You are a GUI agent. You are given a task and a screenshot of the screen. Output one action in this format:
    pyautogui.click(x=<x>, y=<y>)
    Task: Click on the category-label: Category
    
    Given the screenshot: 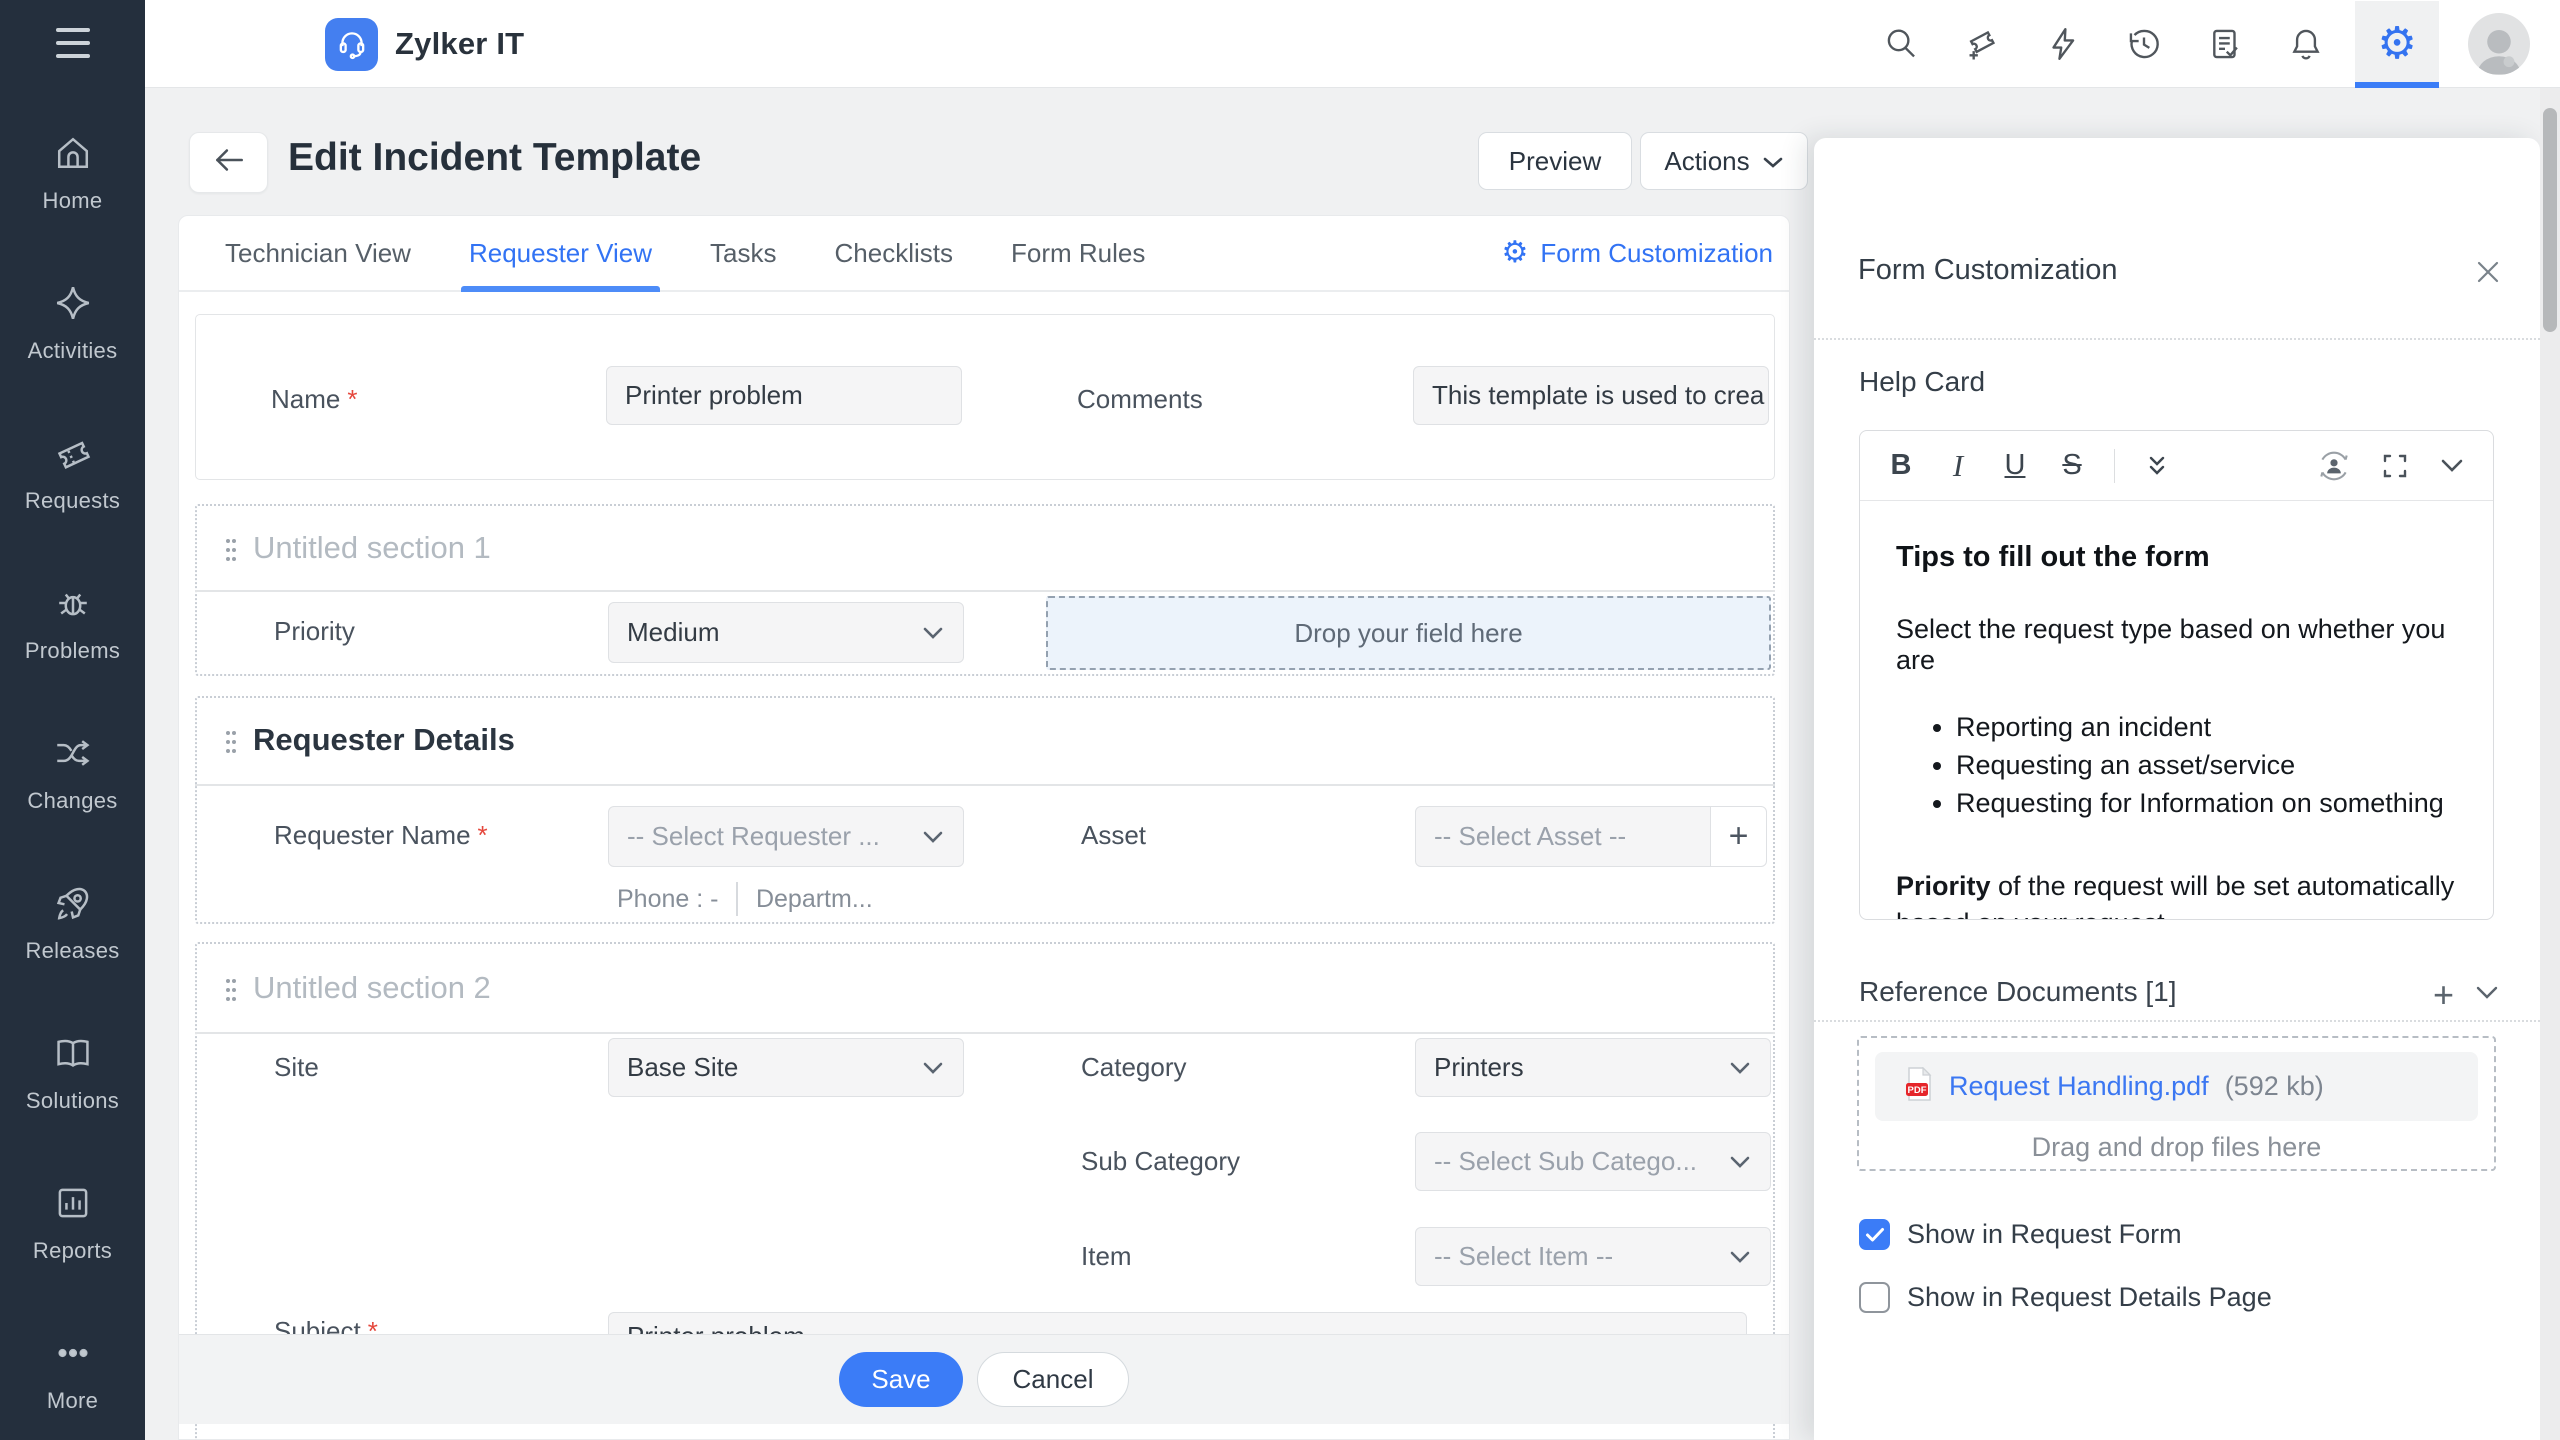 What is the action you would take?
    pyautogui.click(x=1134, y=1067)
    